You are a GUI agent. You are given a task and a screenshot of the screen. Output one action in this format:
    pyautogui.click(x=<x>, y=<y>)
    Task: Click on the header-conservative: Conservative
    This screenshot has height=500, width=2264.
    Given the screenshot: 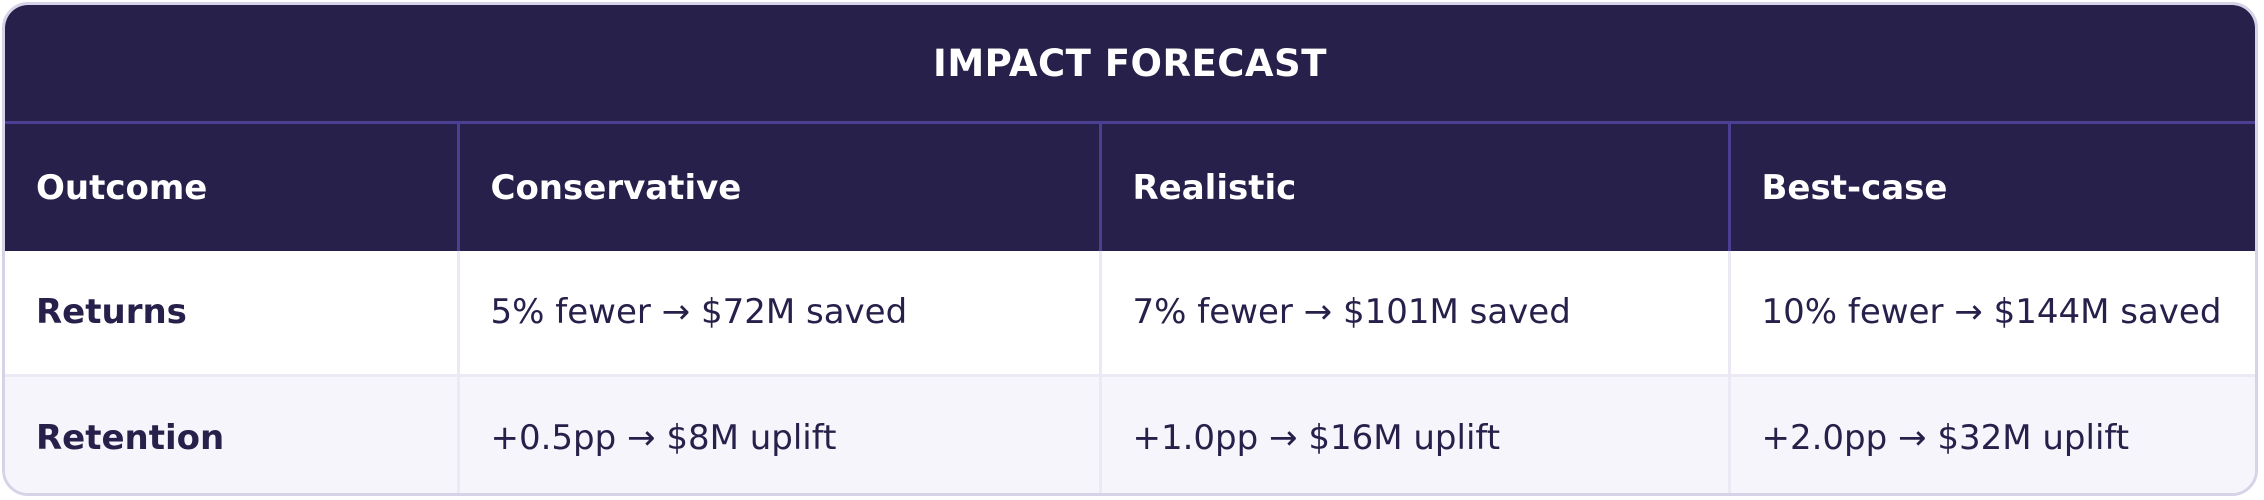 What is the action you would take?
    pyautogui.click(x=780, y=187)
    